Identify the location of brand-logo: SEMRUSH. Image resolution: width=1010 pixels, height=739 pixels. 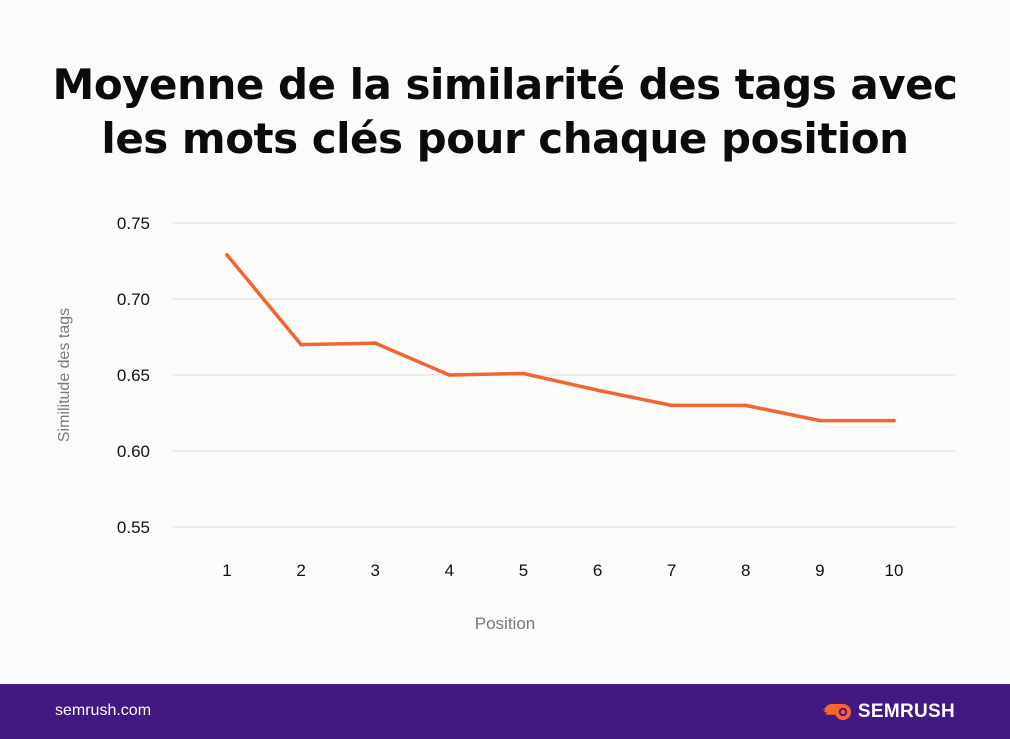
(888, 712).